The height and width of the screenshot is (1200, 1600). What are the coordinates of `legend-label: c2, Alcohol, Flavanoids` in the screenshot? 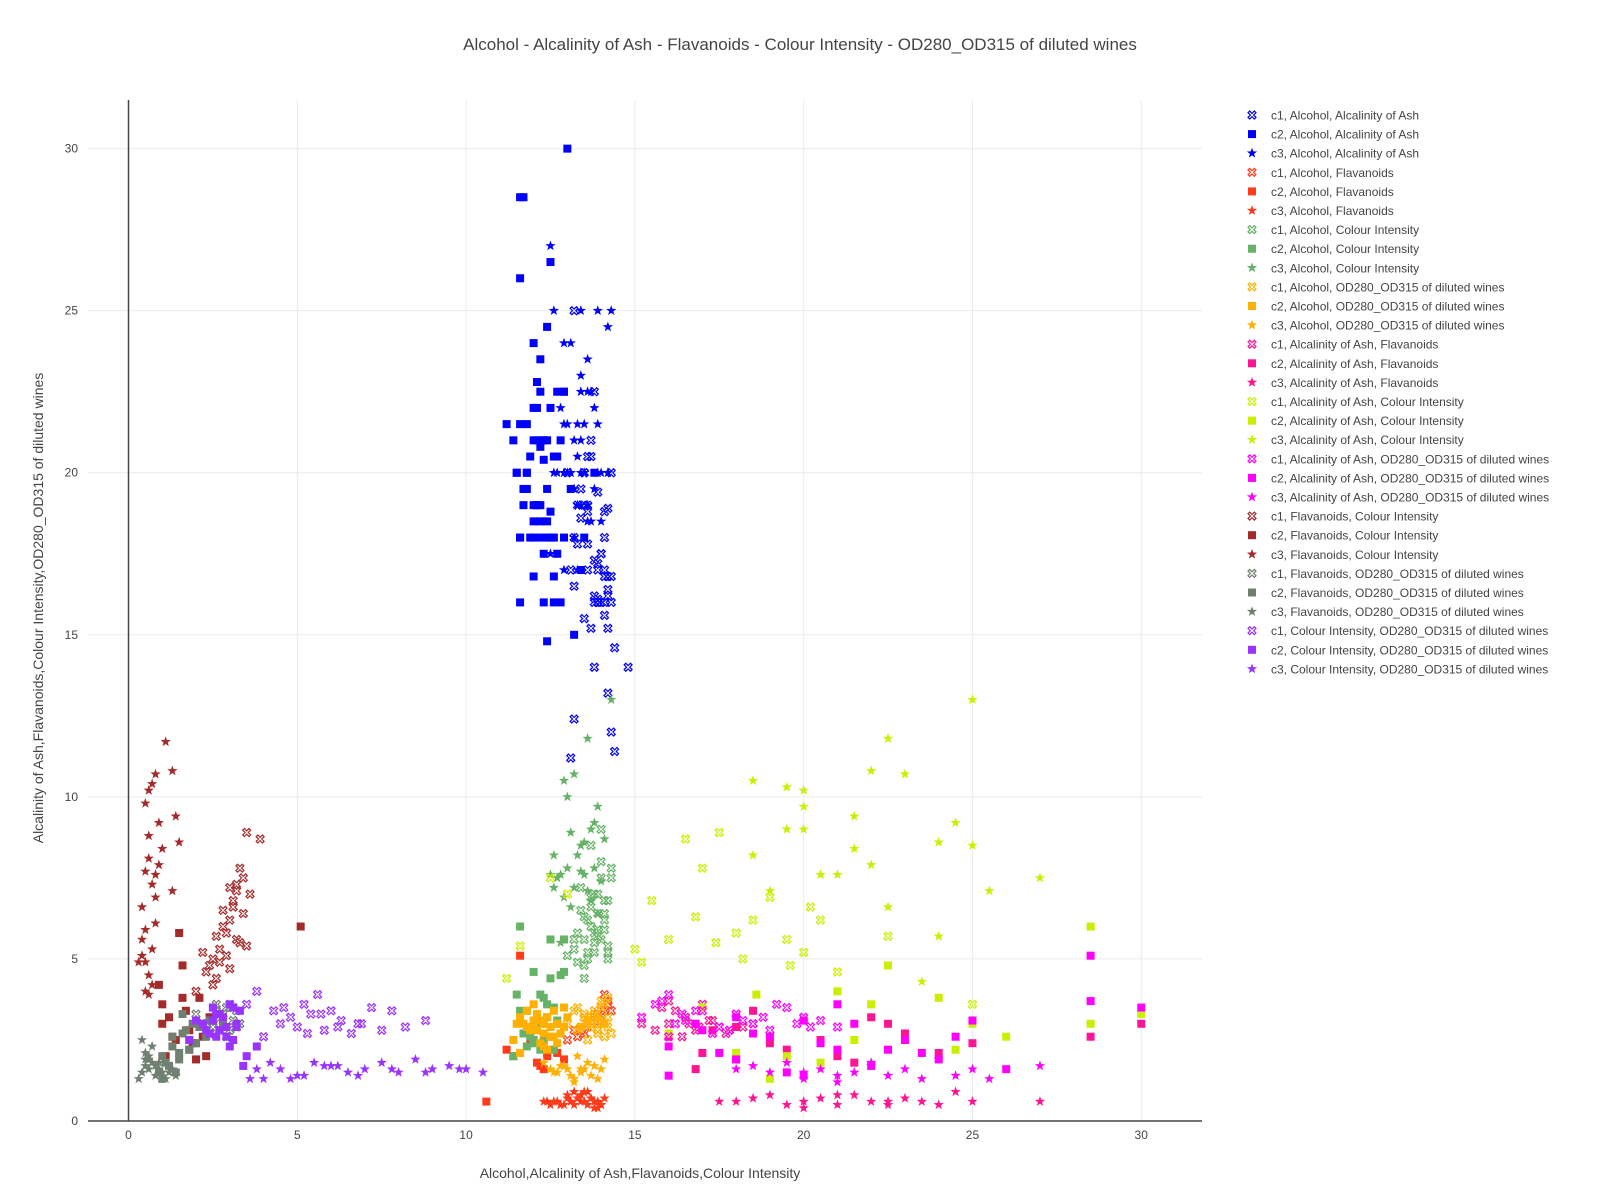 It's located at (1332, 192).